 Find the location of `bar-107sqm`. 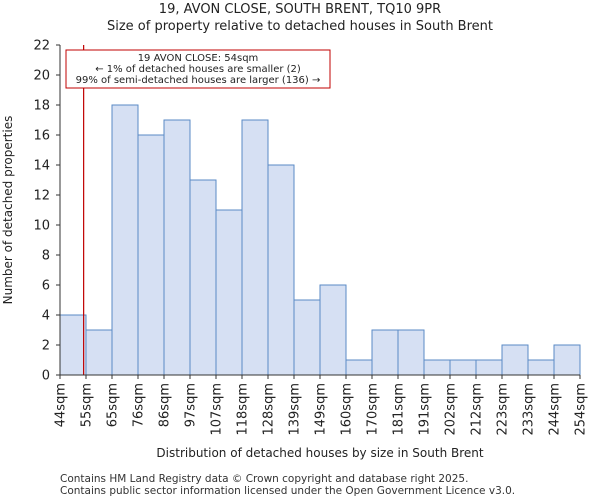

bar-107sqm is located at coordinates (229, 292).